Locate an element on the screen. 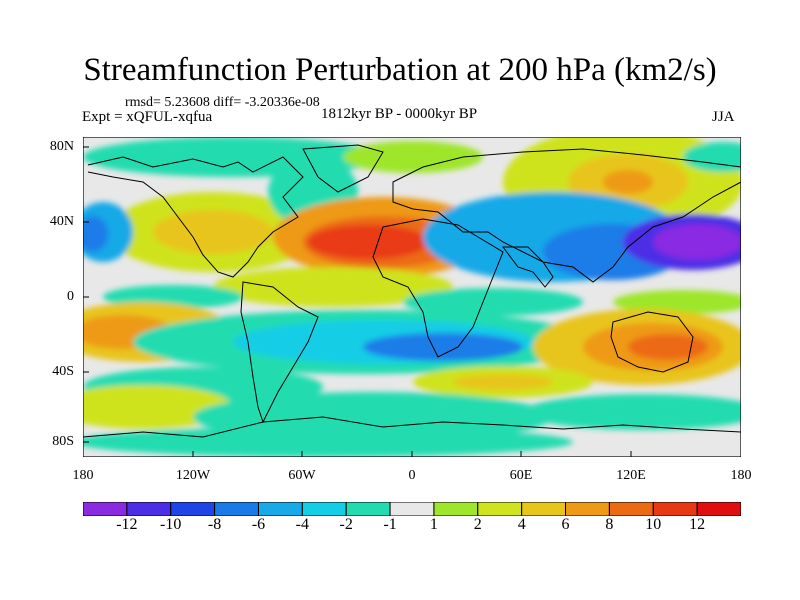  colorbar-label: -4 is located at coordinates (302, 524).